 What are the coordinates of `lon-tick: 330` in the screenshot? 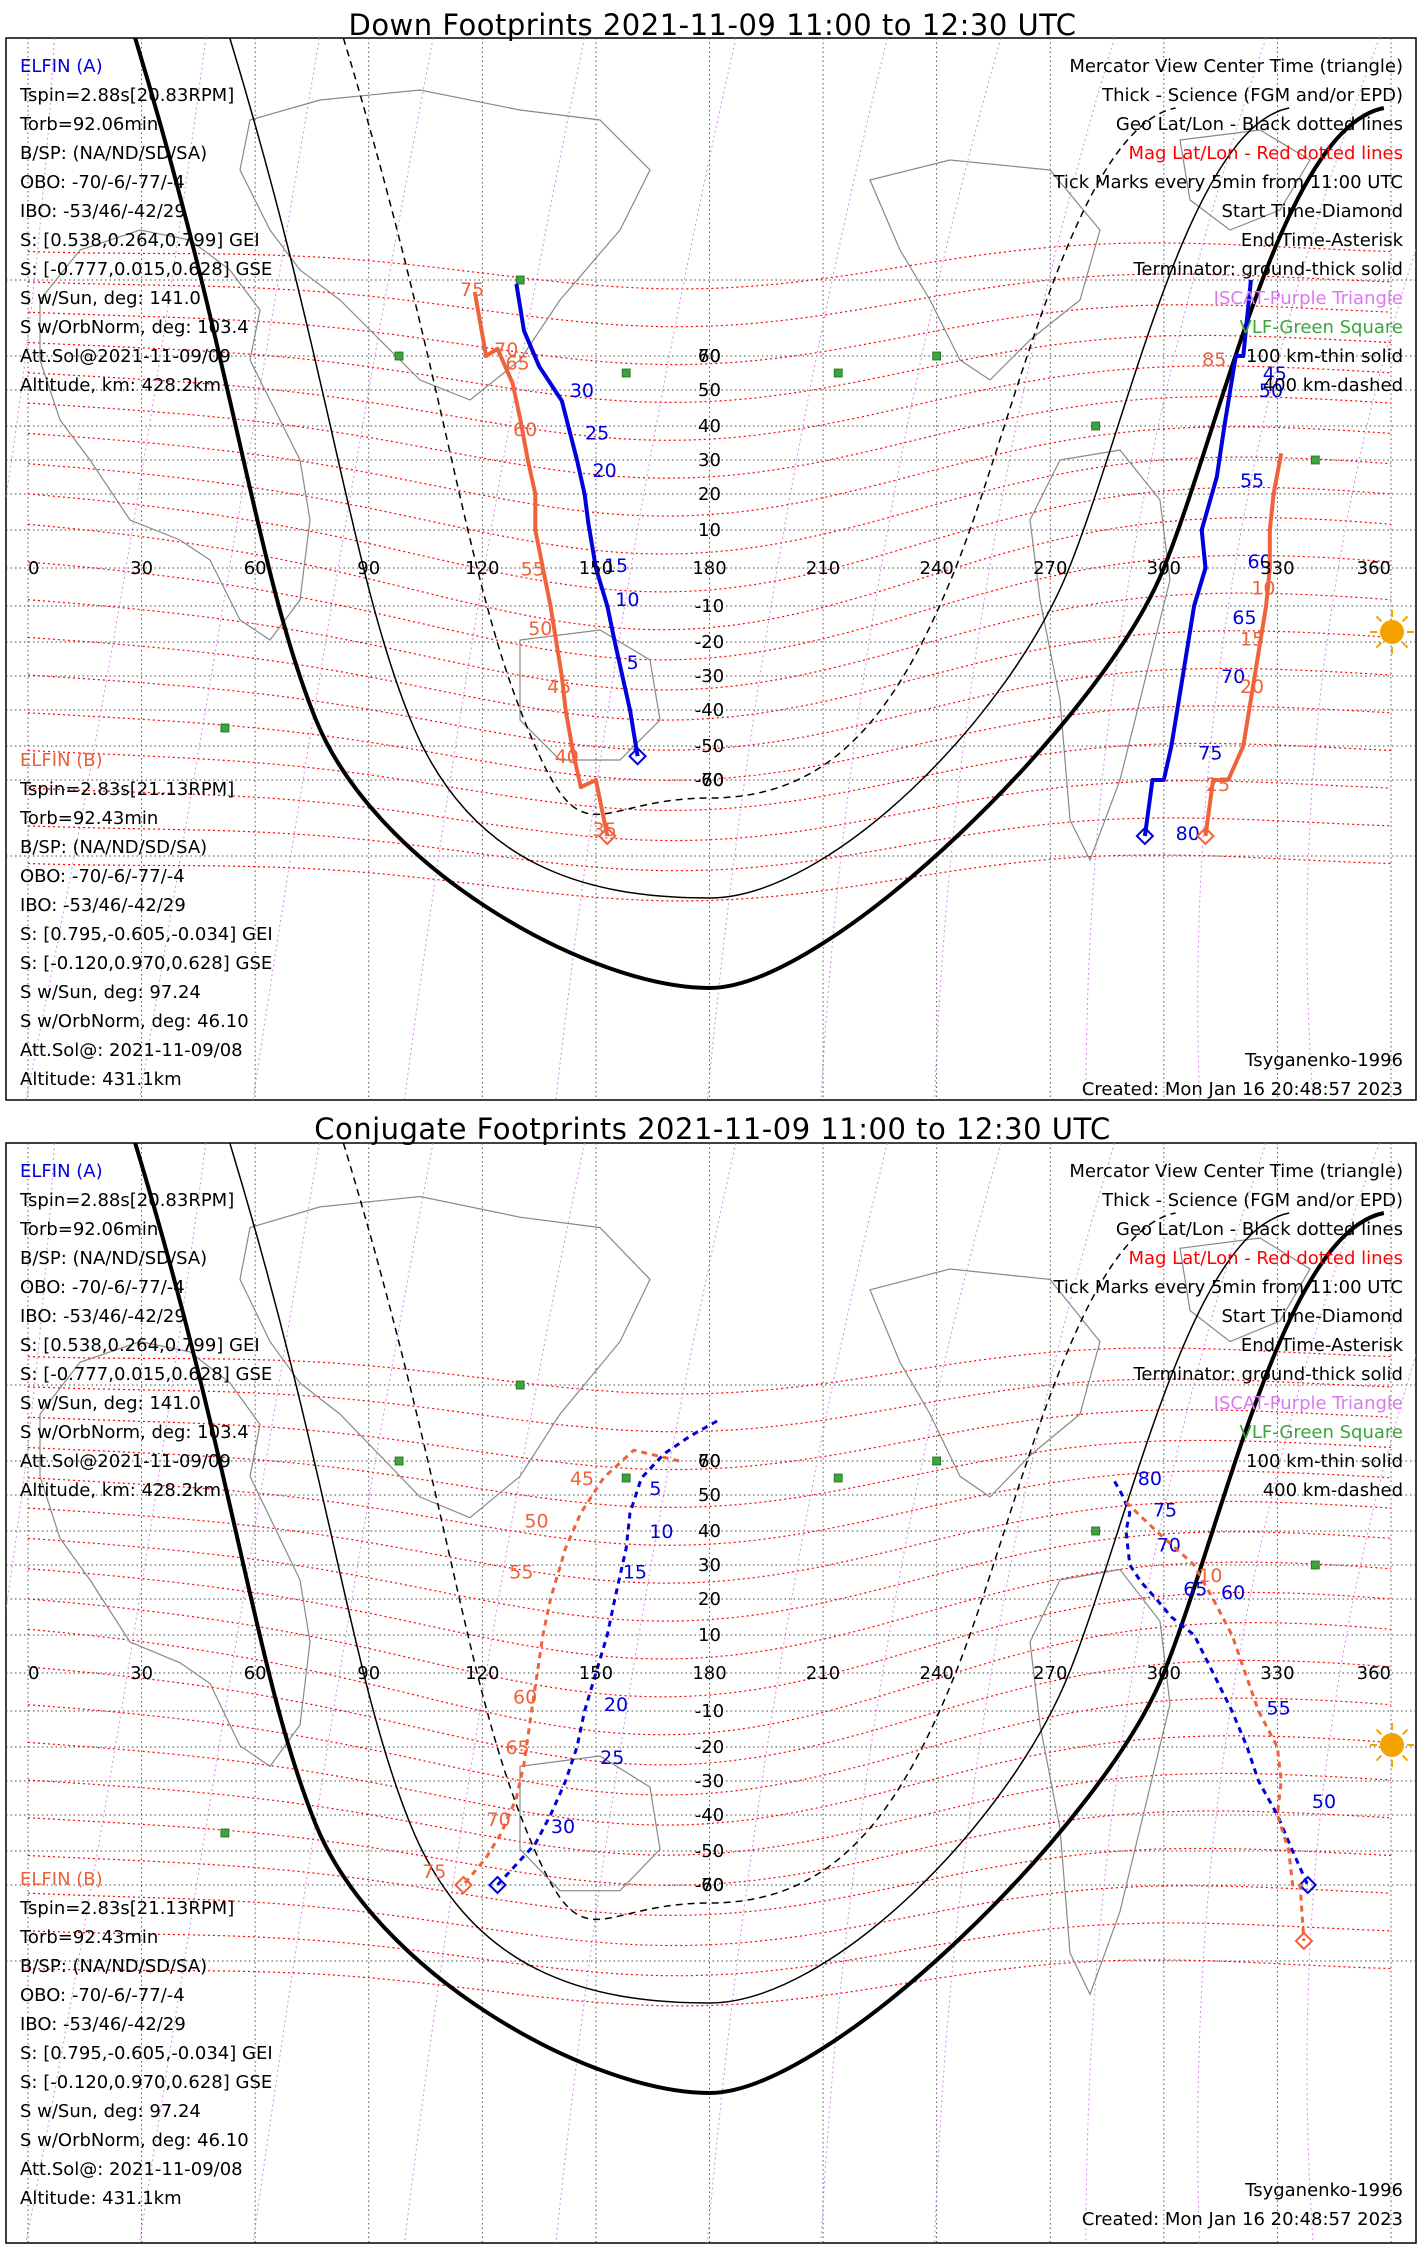 It's located at (1277, 1673).